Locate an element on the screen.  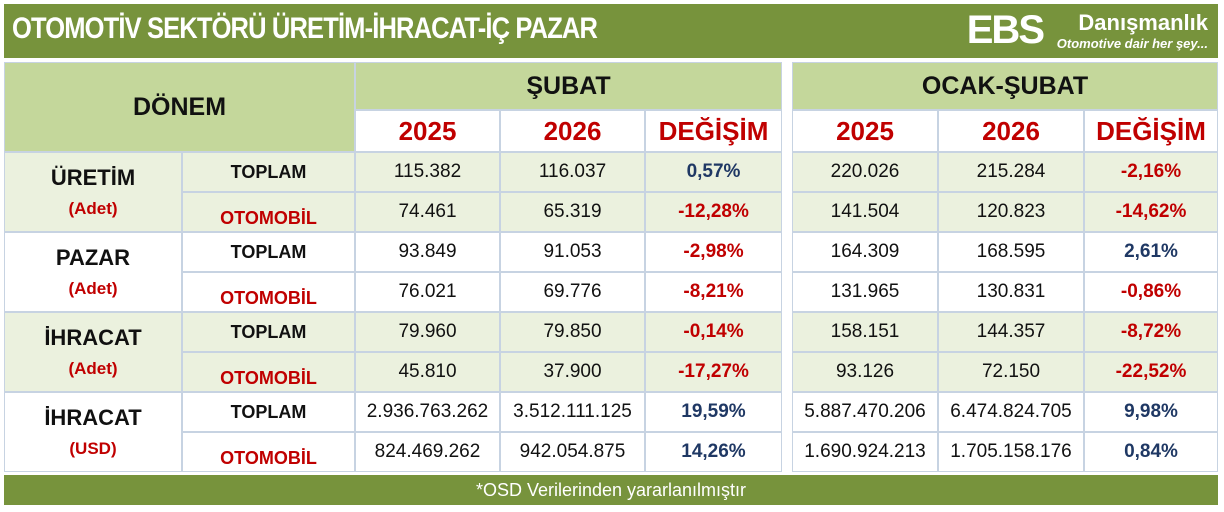
value-cell: 130.831 is located at coordinates (1011, 292).